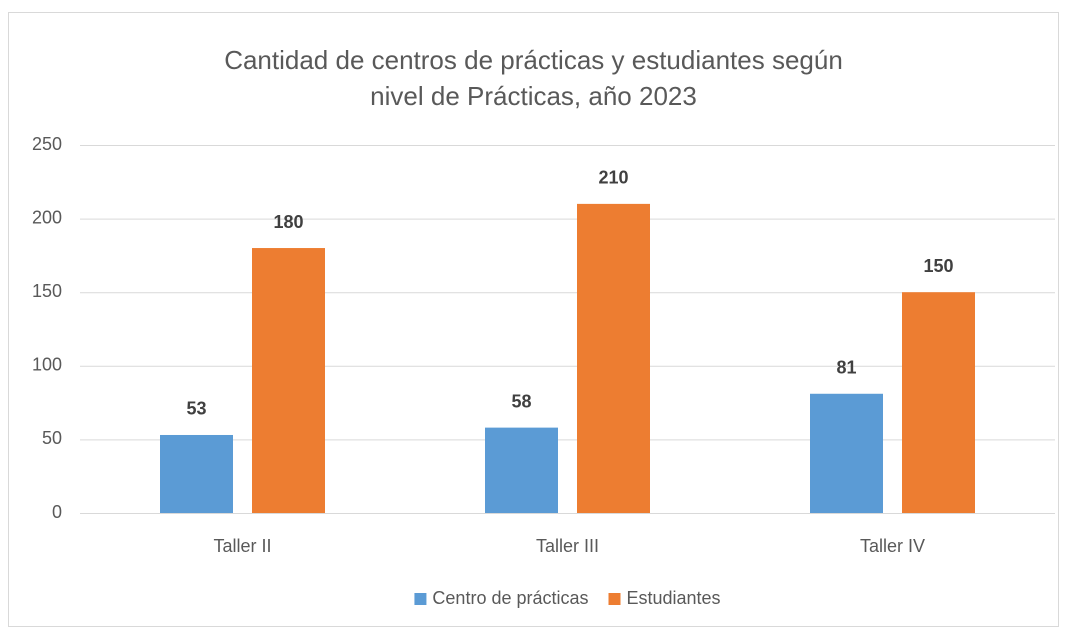  What do you see at coordinates (938, 266) in the screenshot?
I see `data-label: 150` at bounding box center [938, 266].